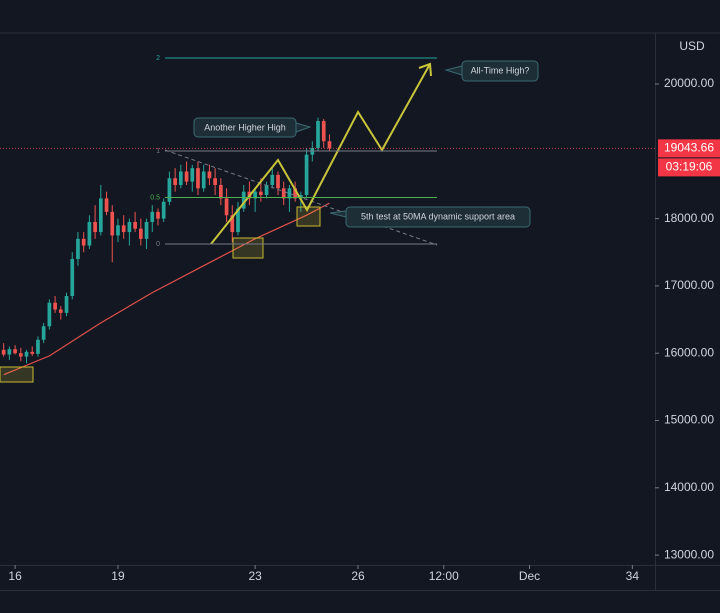  What do you see at coordinates (529, 576) in the screenshot?
I see `x-tick-label: Dec` at bounding box center [529, 576].